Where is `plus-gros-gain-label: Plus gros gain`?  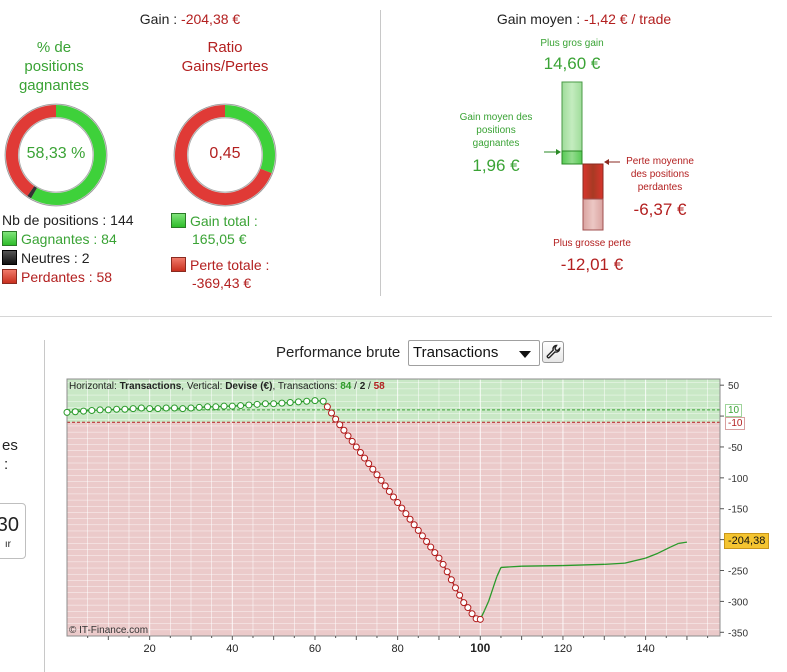
plus-gros-gain-label: Plus gros gain is located at coordinates (572, 43).